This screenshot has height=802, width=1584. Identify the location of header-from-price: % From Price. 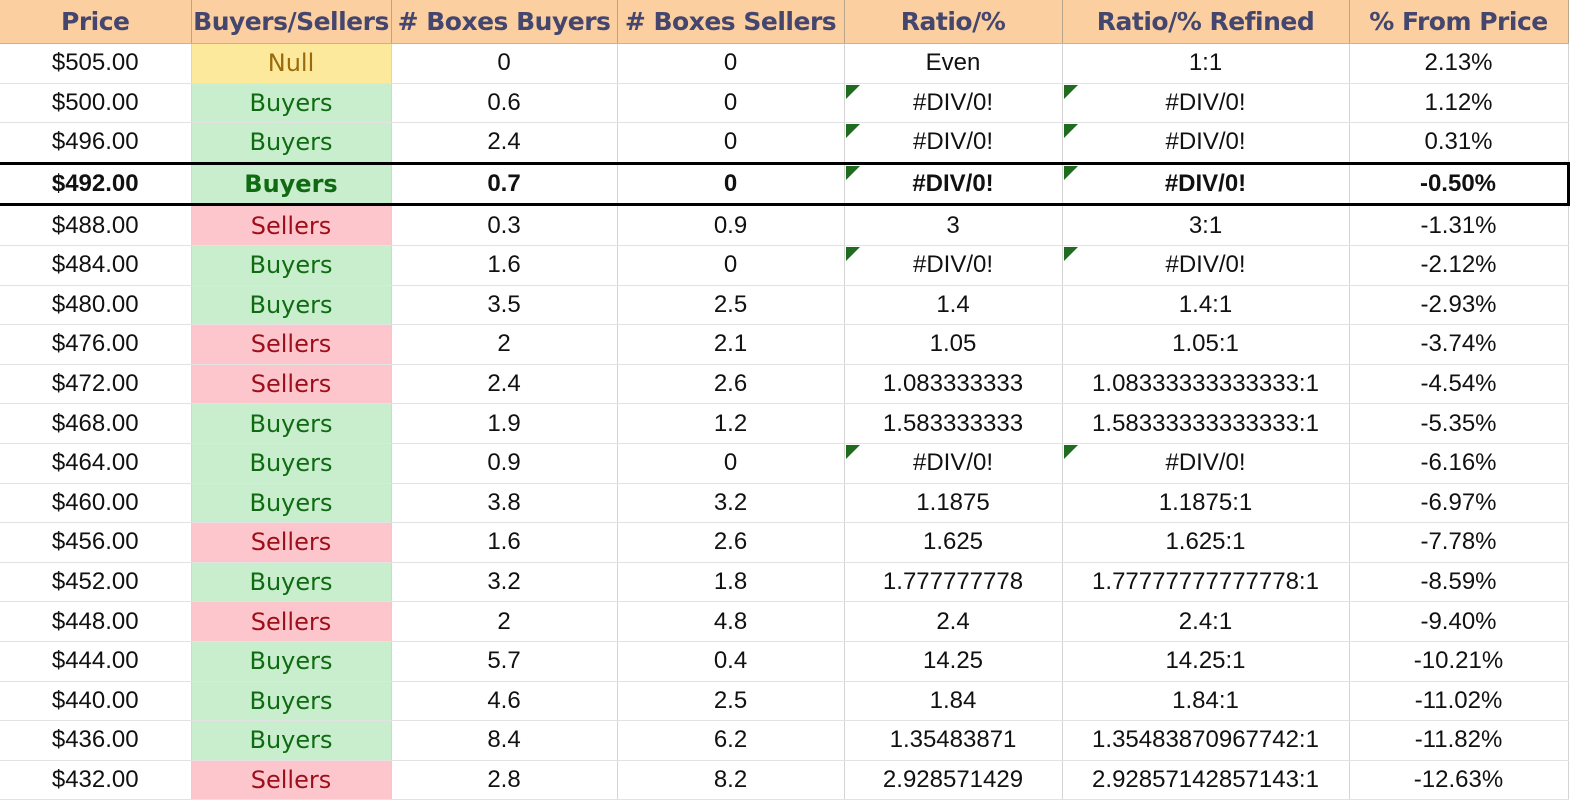
(1459, 22).